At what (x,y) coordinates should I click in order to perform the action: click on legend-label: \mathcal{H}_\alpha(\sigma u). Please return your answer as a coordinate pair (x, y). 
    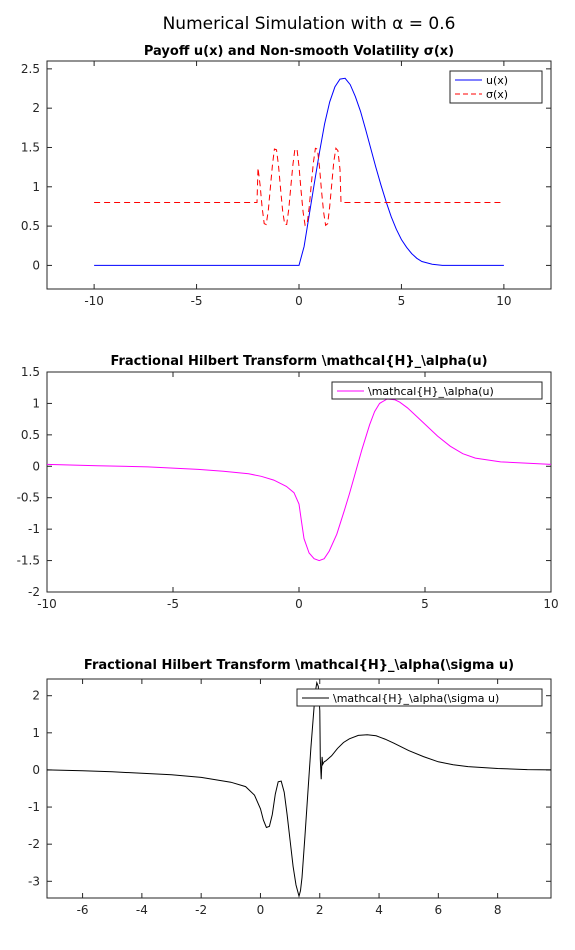
    Looking at the image, I should click on (416, 698).